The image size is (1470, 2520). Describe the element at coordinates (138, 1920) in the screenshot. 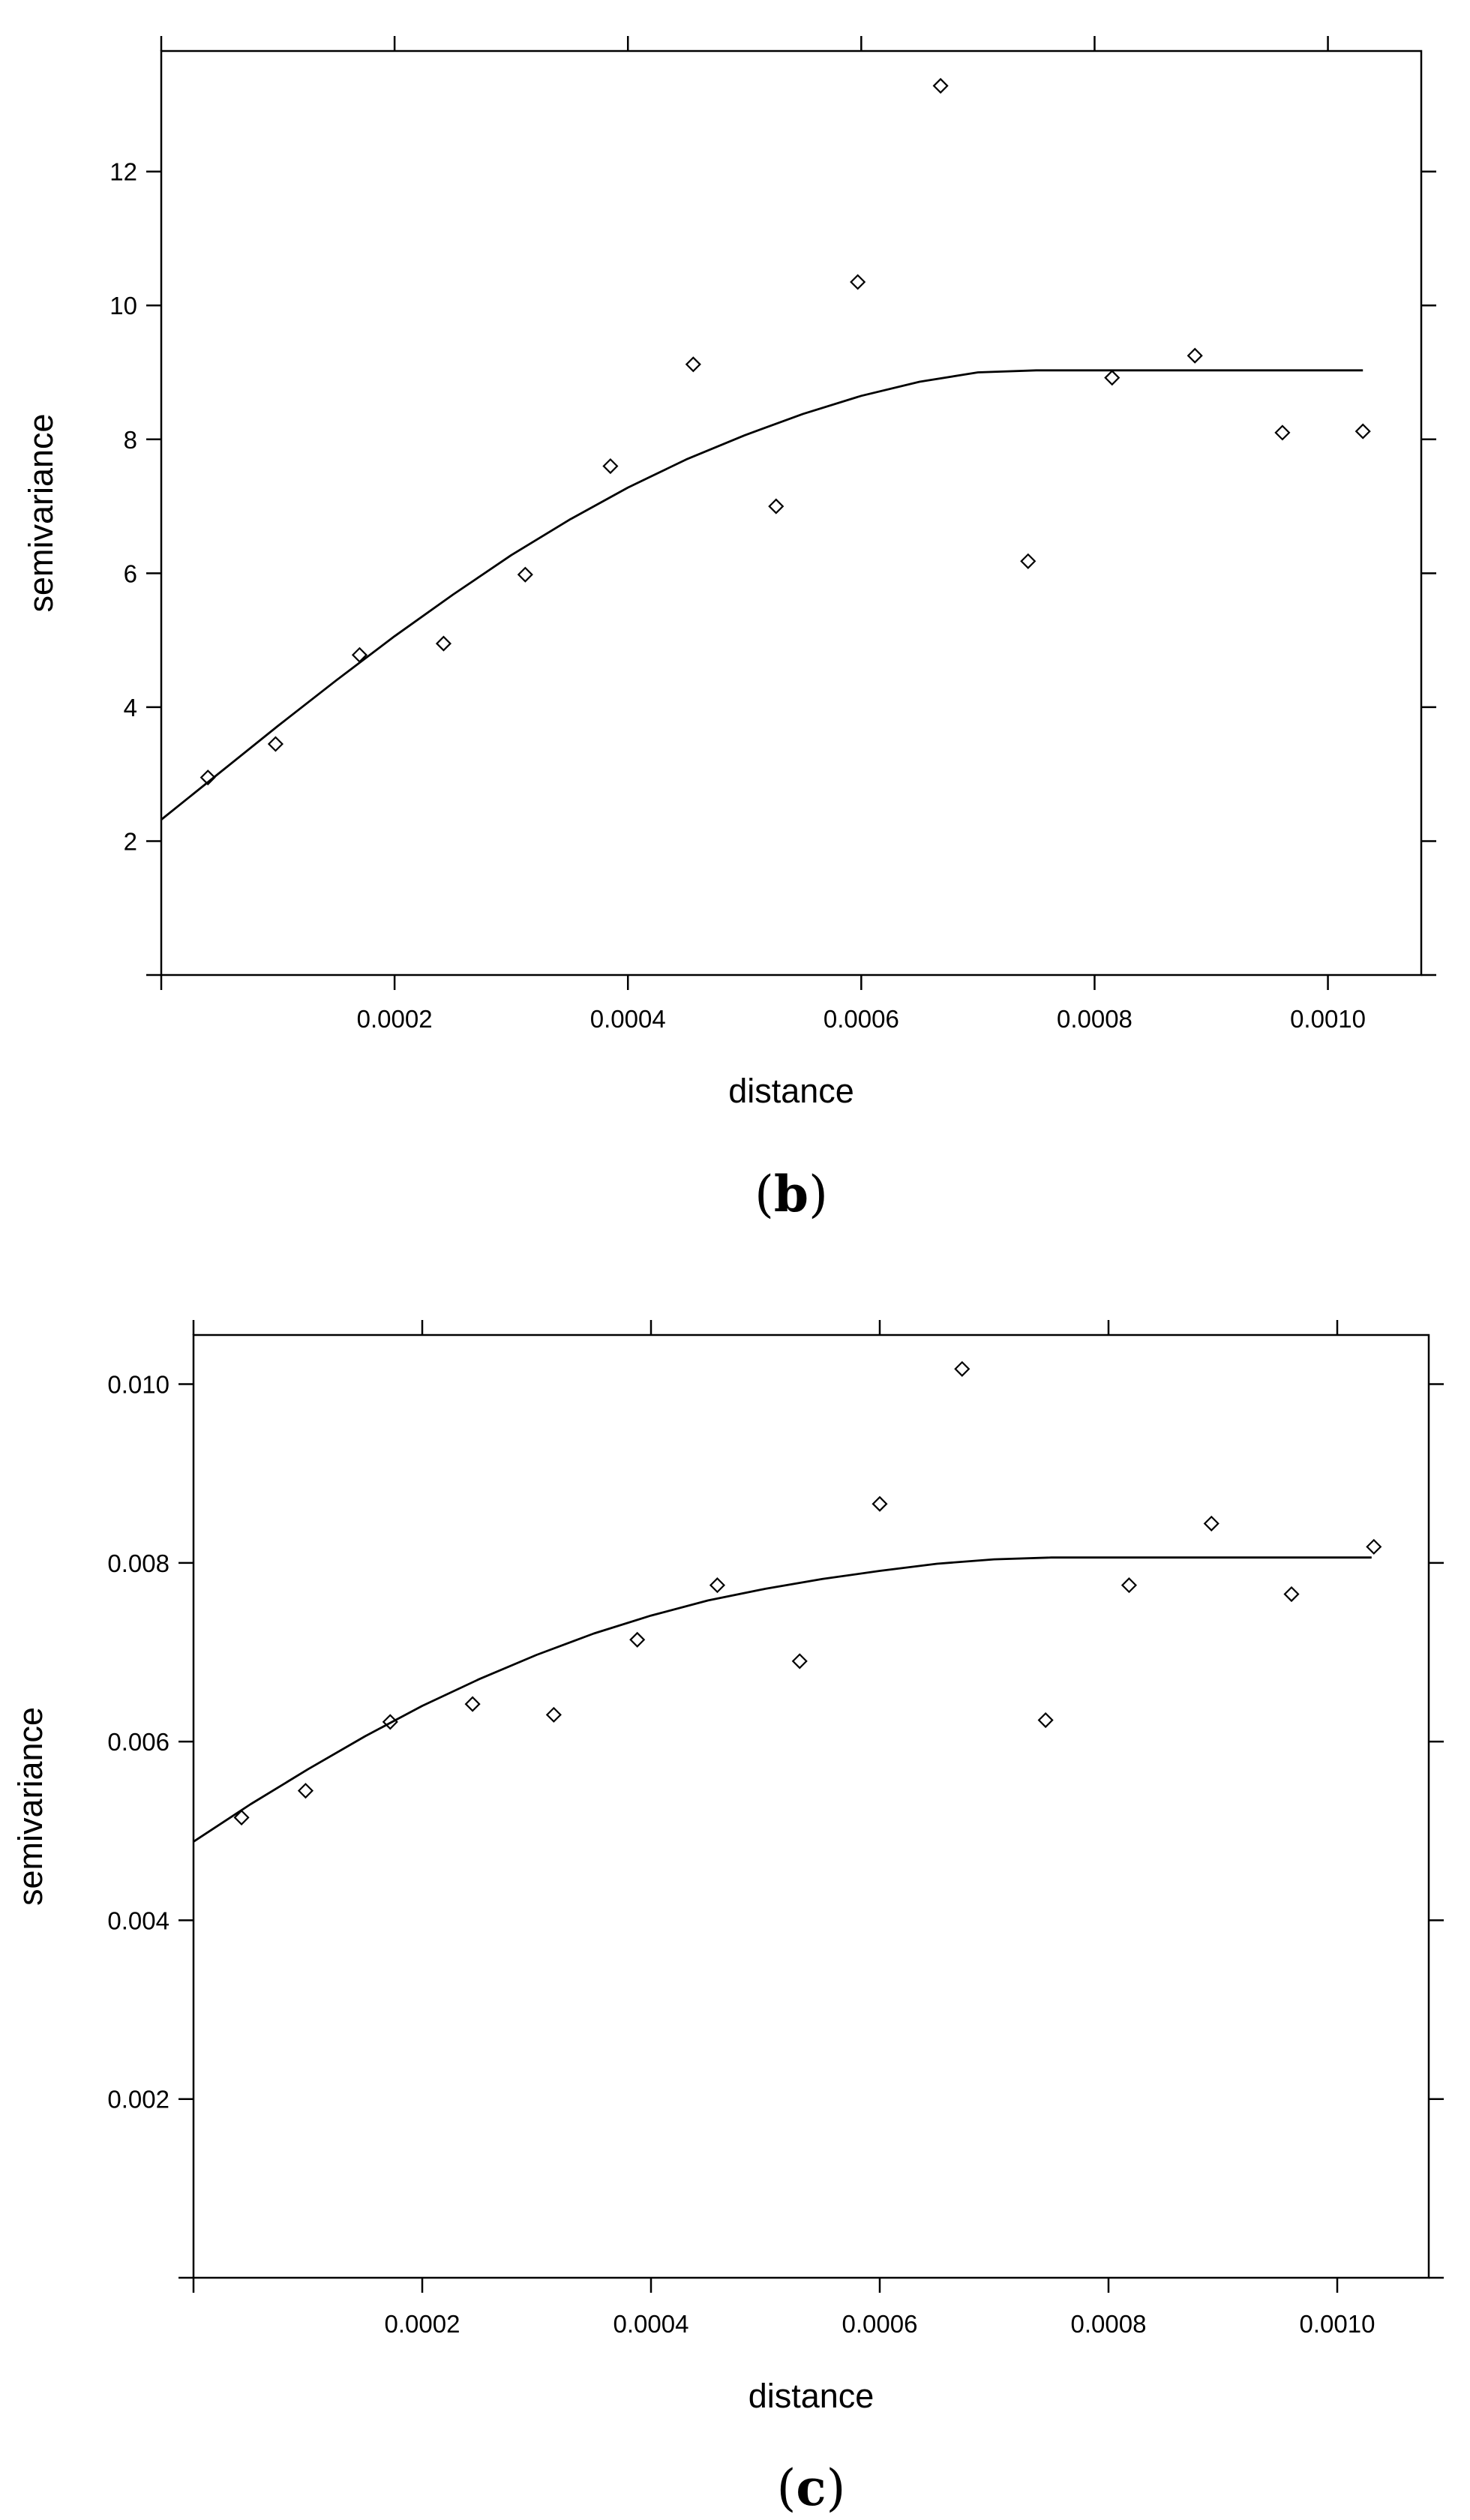

I see `y-tick-label: 0.004` at that location.